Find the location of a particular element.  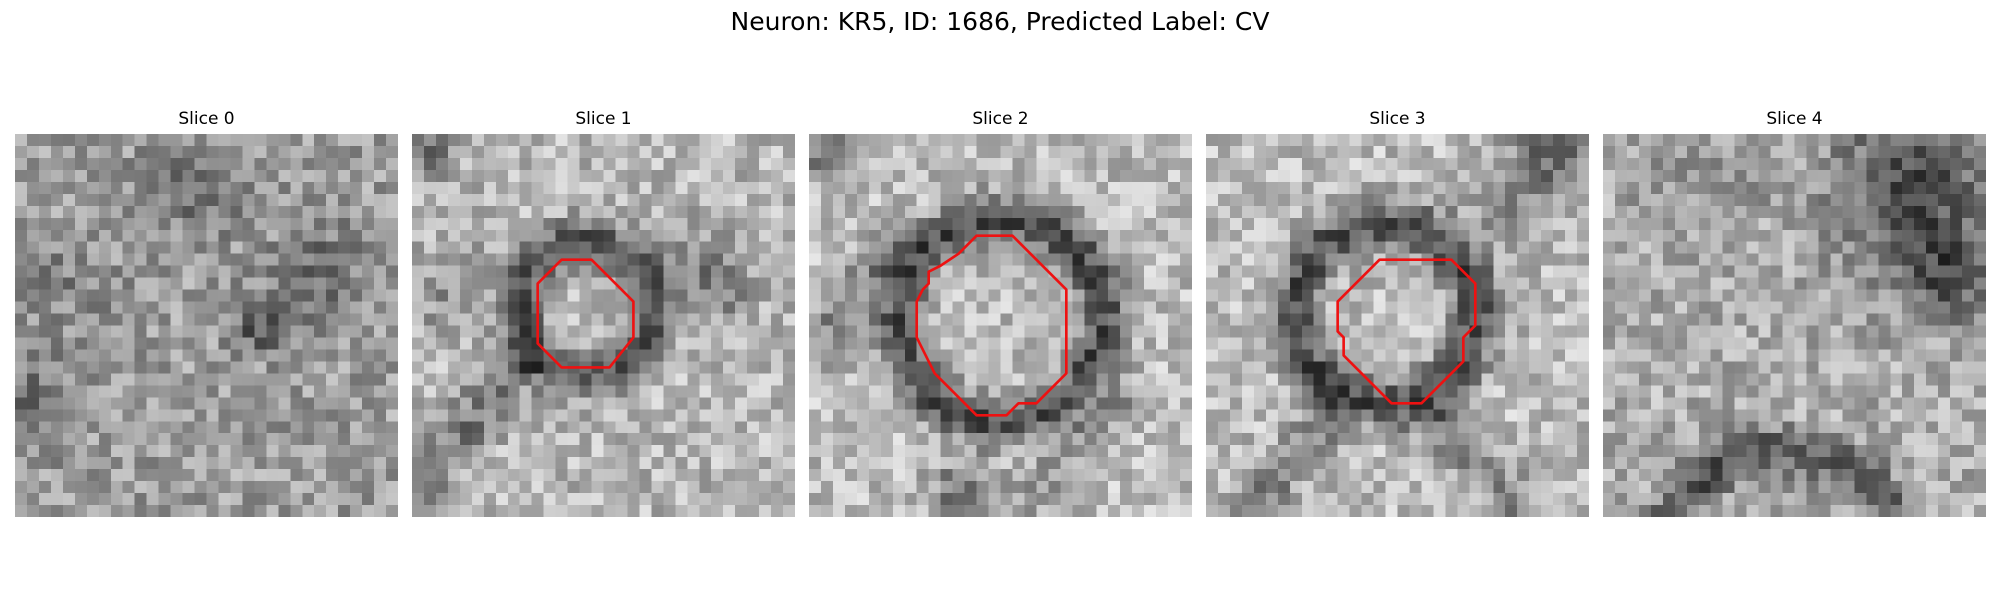

slice-title: Slice 0 is located at coordinates (206, 119).